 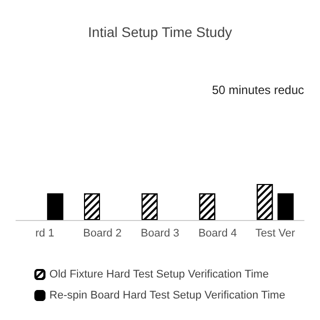 I want to click on x-tick-label: Board 4, so click(x=217, y=234).